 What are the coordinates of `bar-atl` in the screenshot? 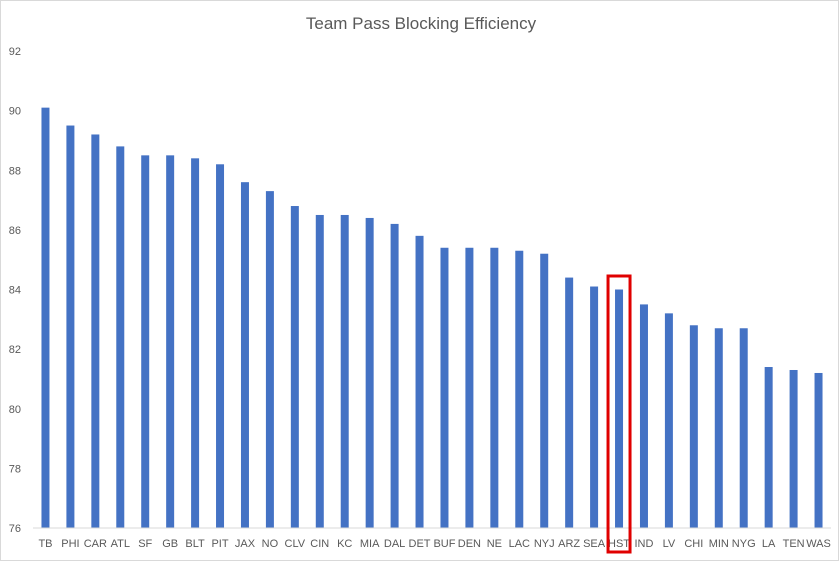 It's located at (120, 337).